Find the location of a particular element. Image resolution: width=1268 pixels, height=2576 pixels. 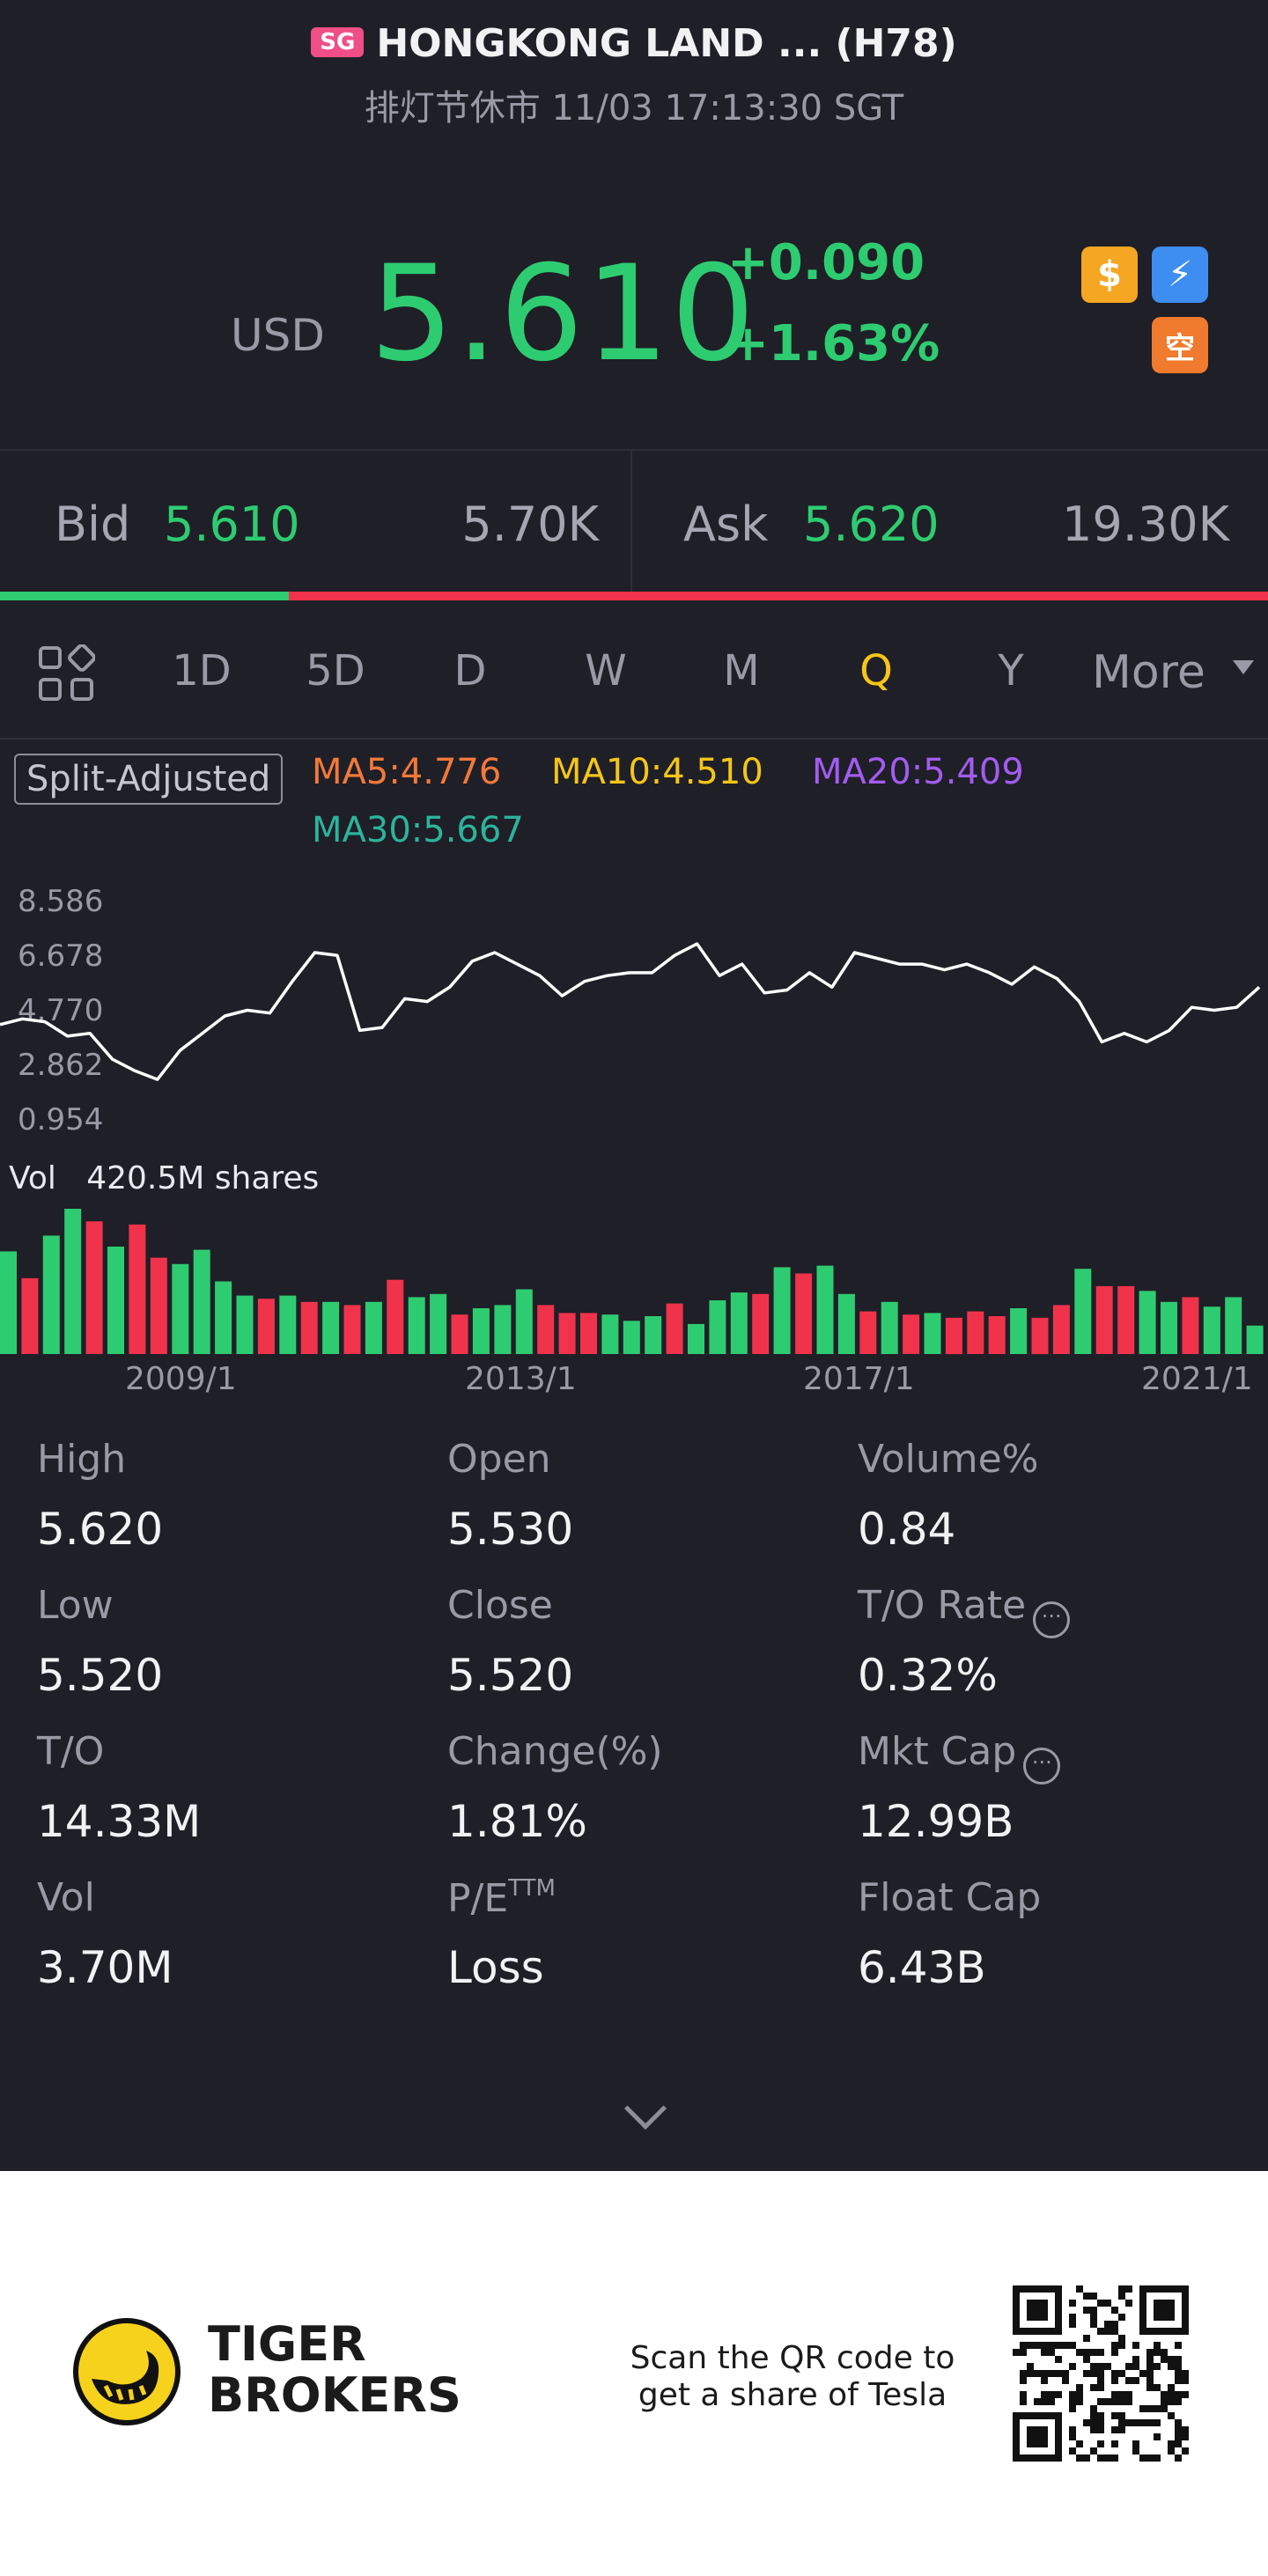

stat-label: Low is located at coordinates (76, 1605).